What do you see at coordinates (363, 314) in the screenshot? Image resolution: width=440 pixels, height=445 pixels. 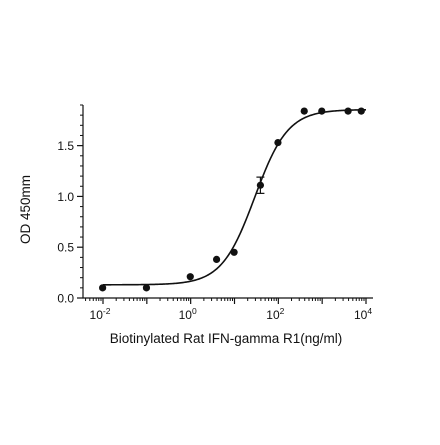 I see `x-tick-label-3: 10⁴` at bounding box center [363, 314].